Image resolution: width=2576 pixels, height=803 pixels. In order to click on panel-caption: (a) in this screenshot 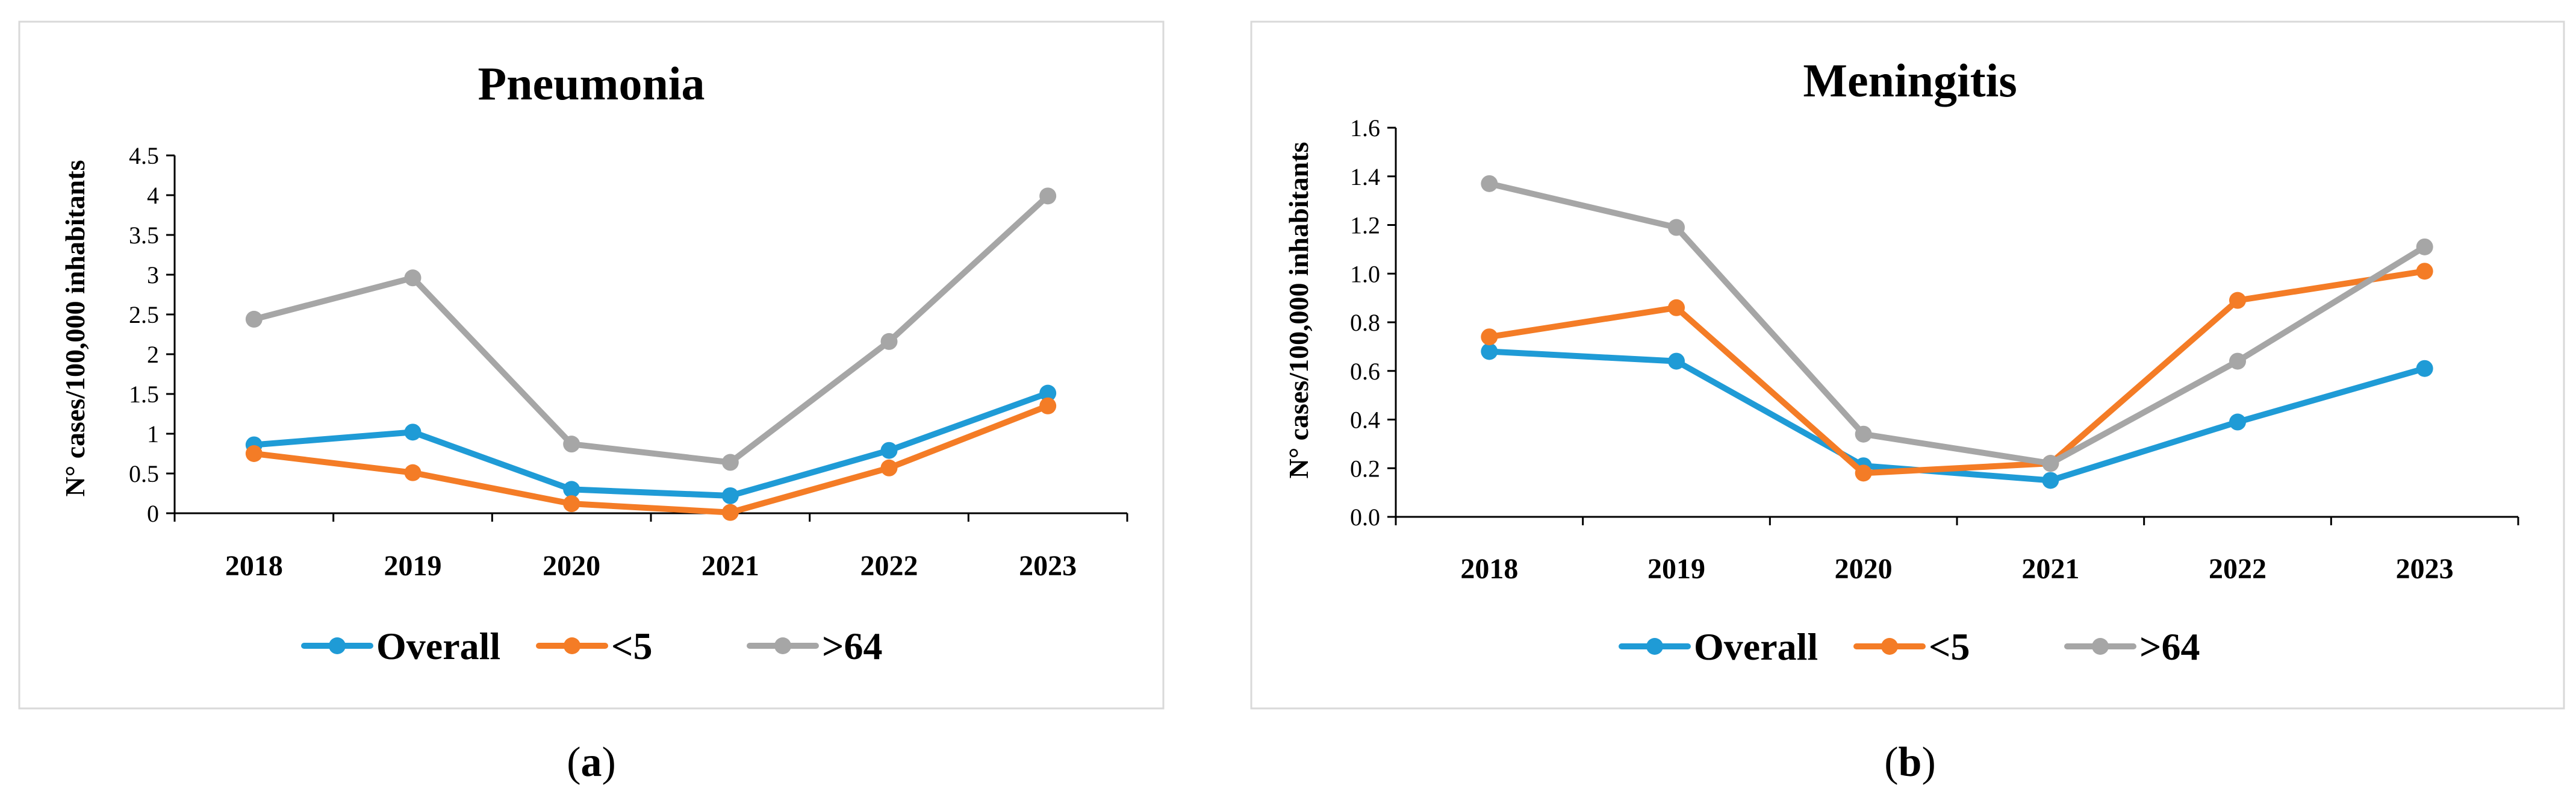, I will do `click(591, 762)`.